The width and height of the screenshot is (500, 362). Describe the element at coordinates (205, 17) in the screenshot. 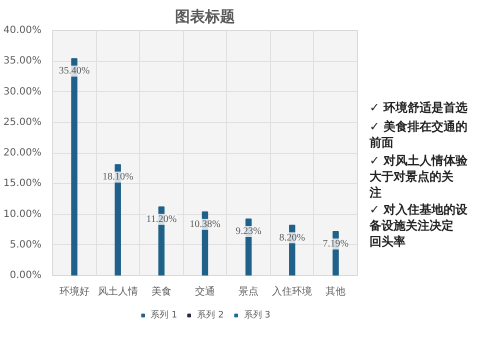

I see `chart-title: 图表标题` at that location.